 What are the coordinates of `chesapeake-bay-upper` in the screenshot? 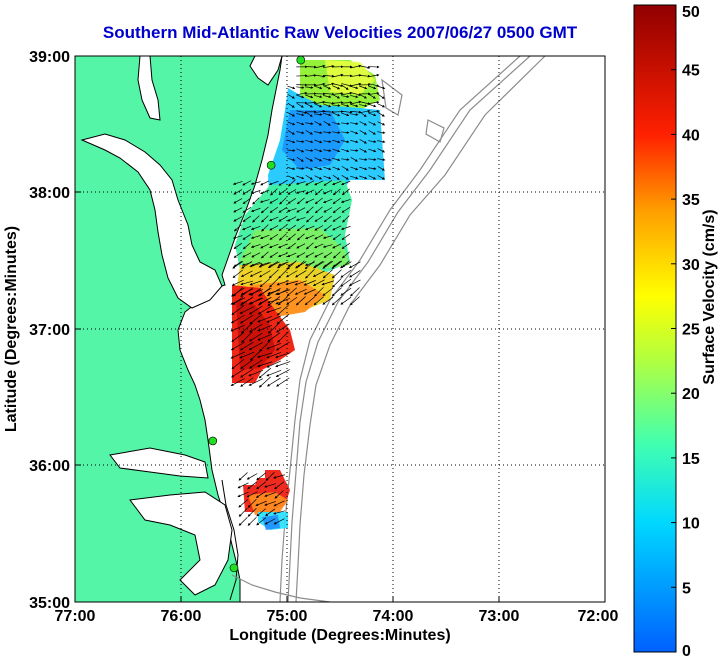 It's located at (149, 88).